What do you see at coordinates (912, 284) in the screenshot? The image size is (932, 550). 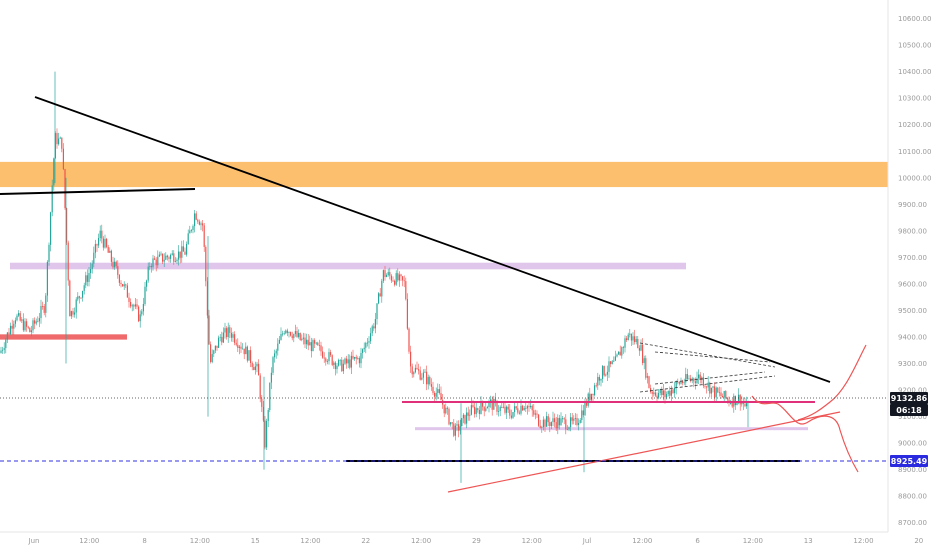 I see `y-tick-label: 9600.00` at bounding box center [912, 284].